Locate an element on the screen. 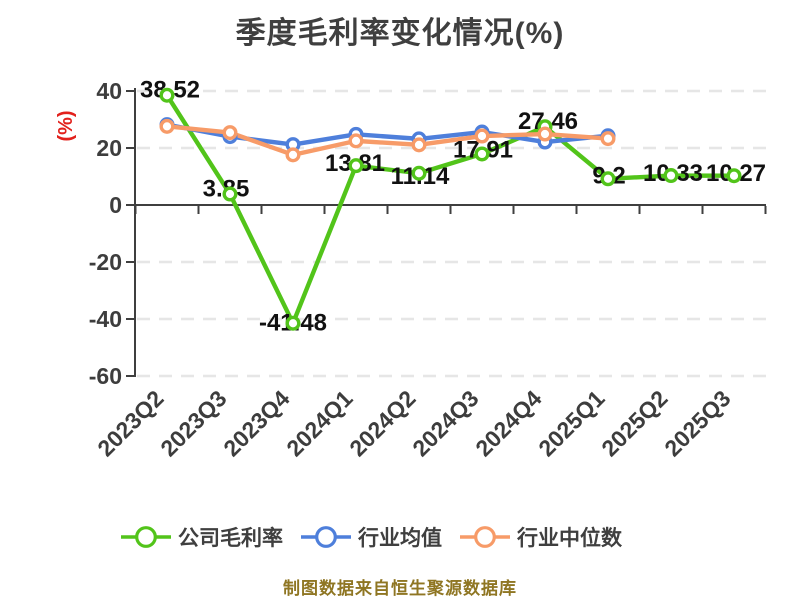 The image size is (800, 600). legend-label: 行业中位数 is located at coordinates (569, 538).